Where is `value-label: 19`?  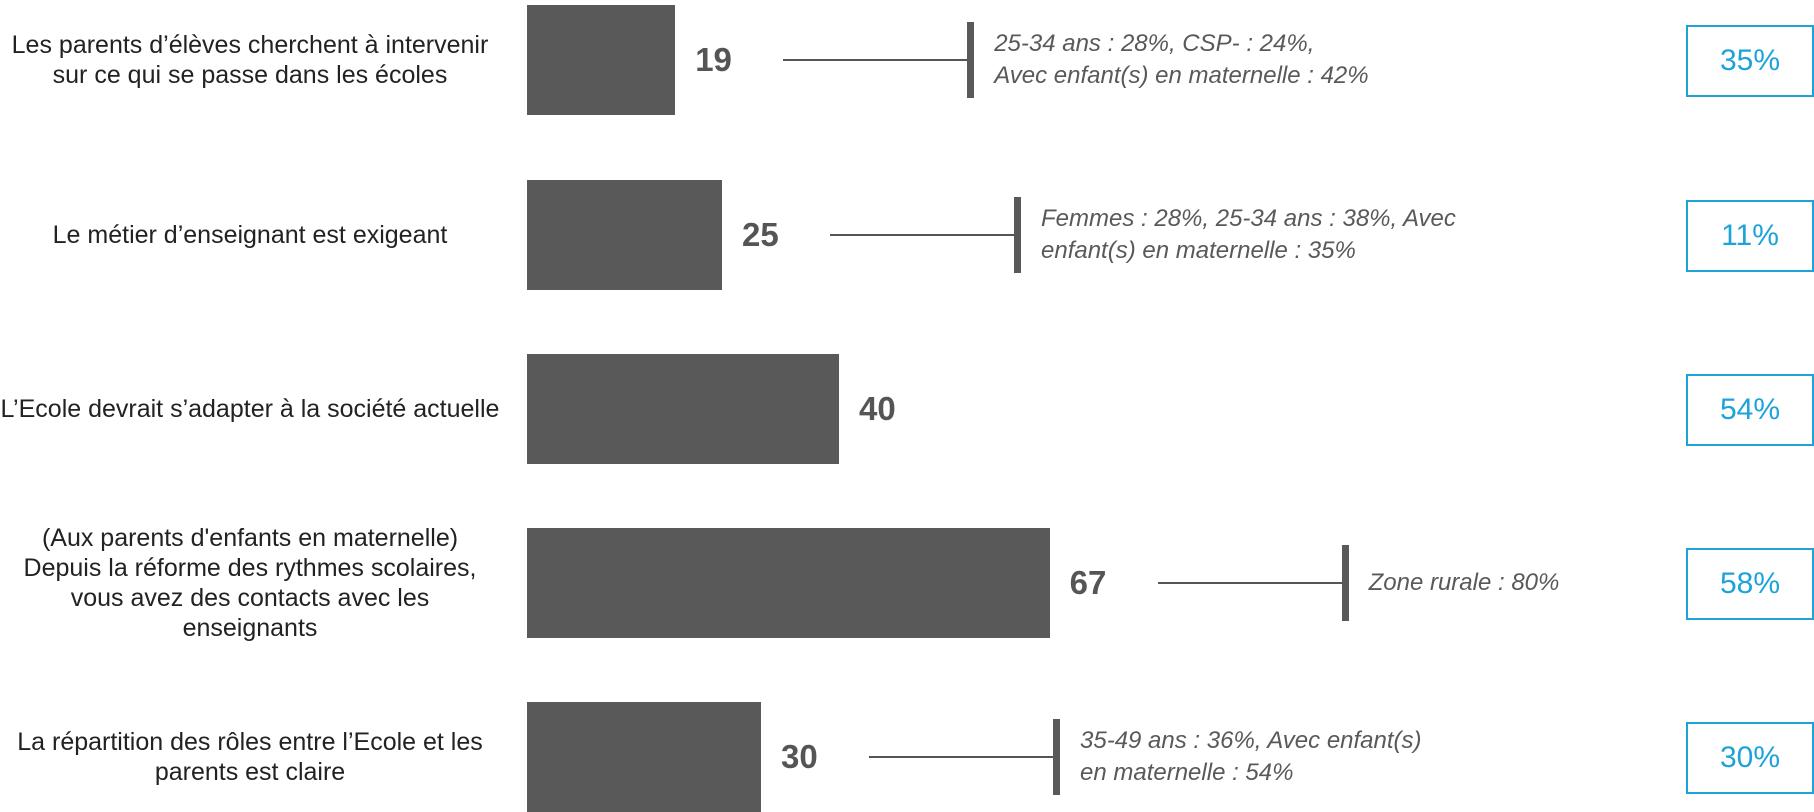
value-label: 19 is located at coordinates (713, 59).